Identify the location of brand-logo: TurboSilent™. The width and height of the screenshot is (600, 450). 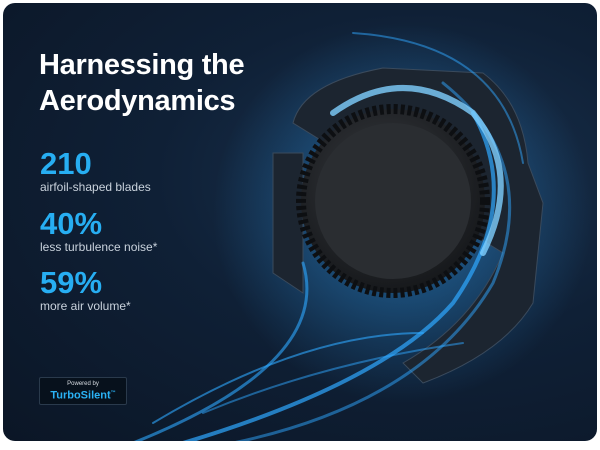
(83, 394).